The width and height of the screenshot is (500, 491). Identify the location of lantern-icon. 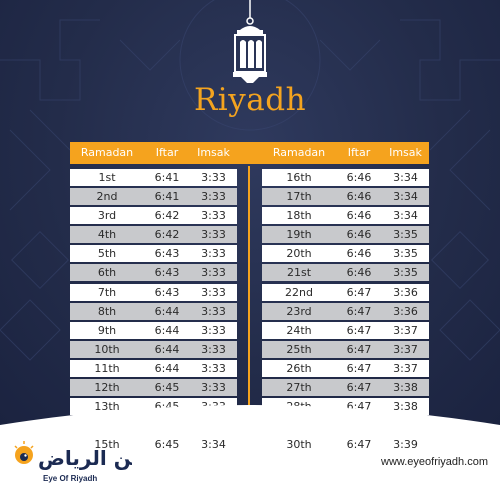
(250, 41).